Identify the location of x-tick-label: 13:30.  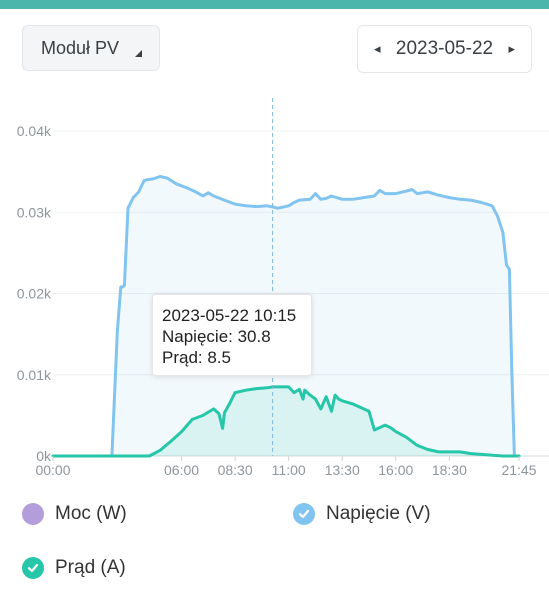
(342, 470).